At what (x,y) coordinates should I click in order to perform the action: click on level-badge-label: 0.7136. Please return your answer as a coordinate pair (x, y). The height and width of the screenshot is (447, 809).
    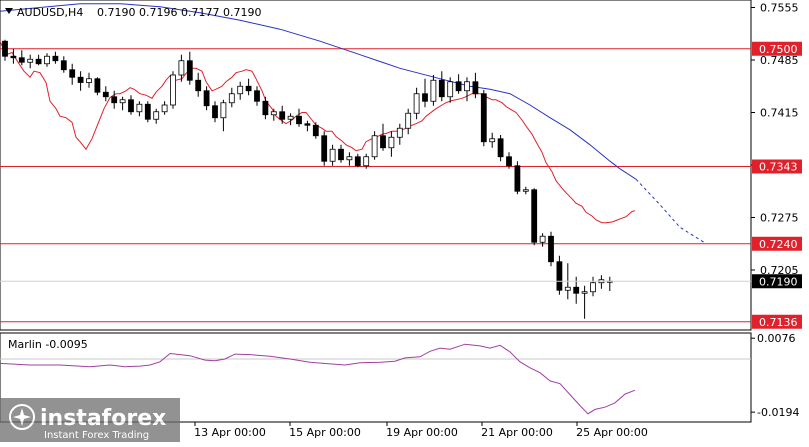
    Looking at the image, I should click on (778, 322).